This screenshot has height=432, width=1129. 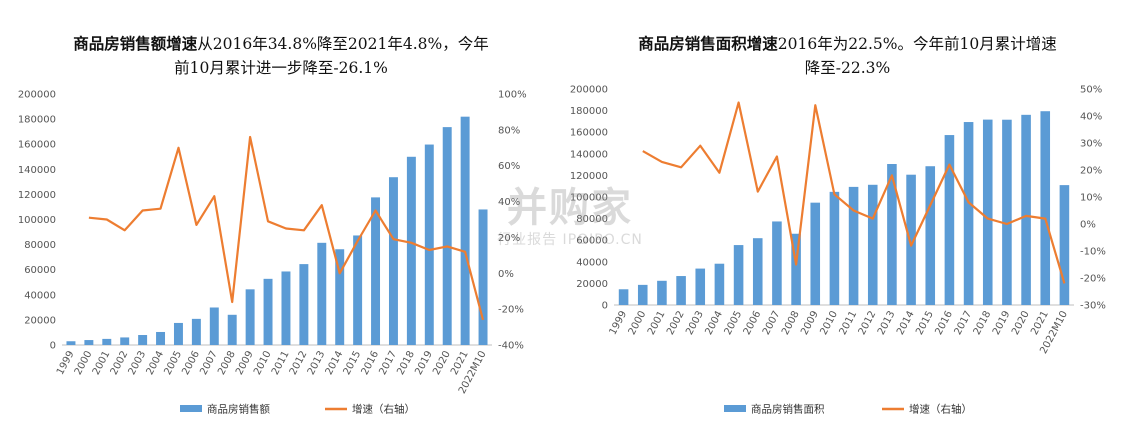 I want to click on bar-2012, so click(x=304, y=304).